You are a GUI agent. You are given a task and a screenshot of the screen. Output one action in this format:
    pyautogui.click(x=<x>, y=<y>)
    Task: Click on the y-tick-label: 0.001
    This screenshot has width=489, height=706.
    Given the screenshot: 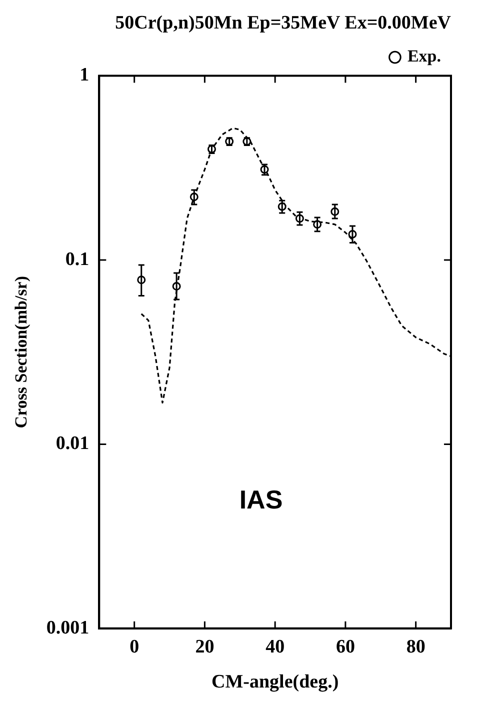 What is the action you would take?
    pyautogui.click(x=68, y=627)
    